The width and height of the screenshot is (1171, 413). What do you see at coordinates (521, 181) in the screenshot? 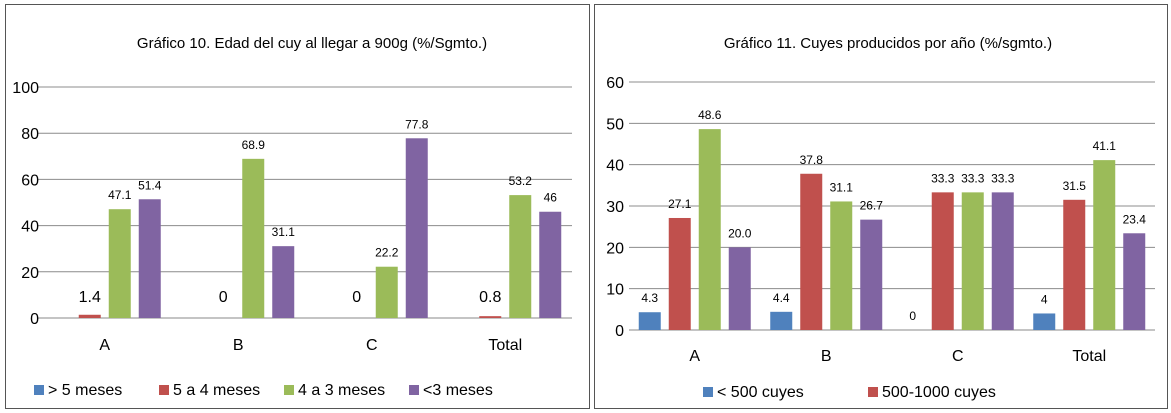
I see `data-label: 53.2` at bounding box center [521, 181].